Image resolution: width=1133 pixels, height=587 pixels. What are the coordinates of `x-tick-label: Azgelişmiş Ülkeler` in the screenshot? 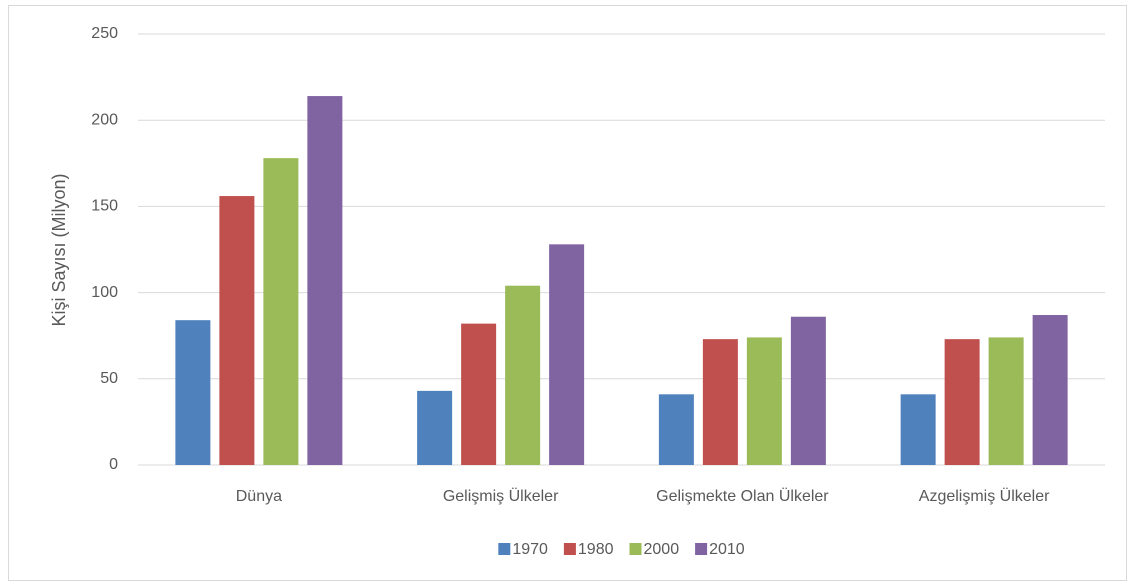 It's located at (984, 496).